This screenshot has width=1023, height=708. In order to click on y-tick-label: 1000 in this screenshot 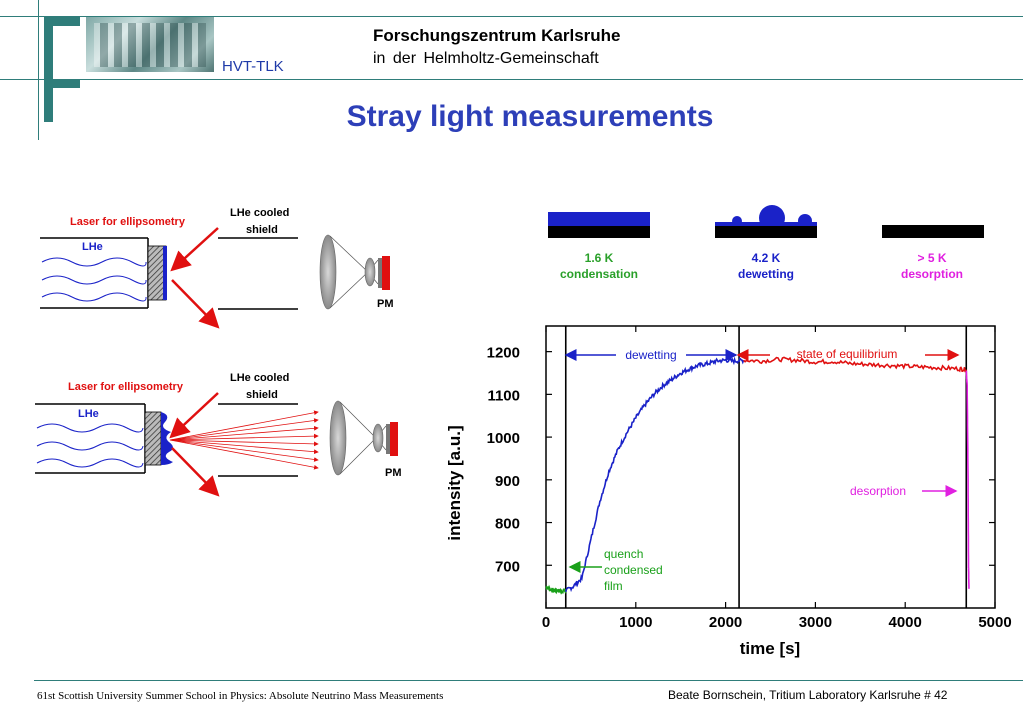, I will do `click(503, 438)`.